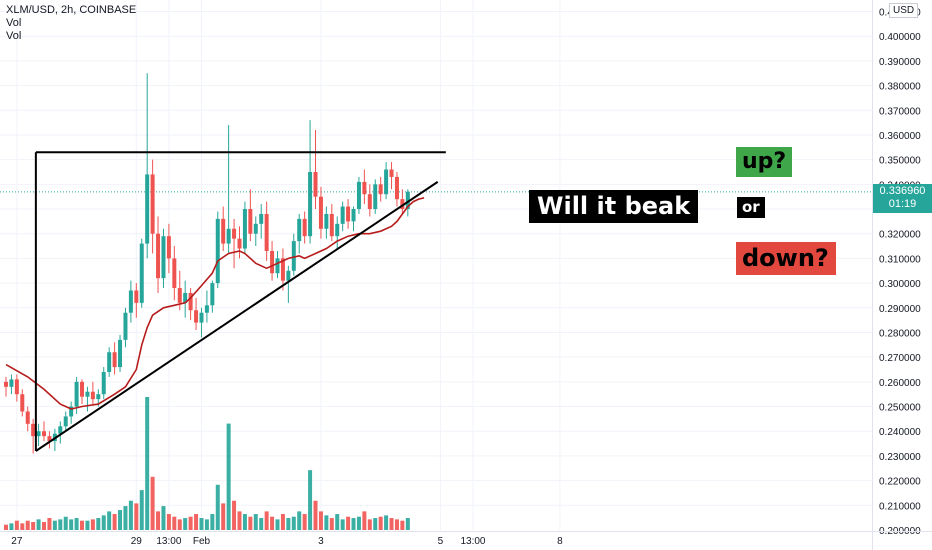 This screenshot has width=932, height=550. Describe the element at coordinates (786, 258) in the screenshot. I see `down-label: down?` at that location.